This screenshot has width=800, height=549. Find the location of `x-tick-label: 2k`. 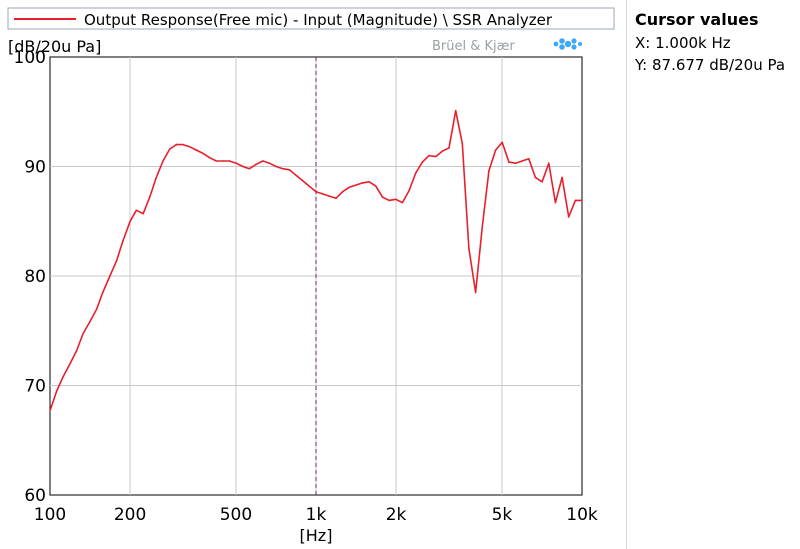

x-tick-label: 2k is located at coordinates (396, 515).